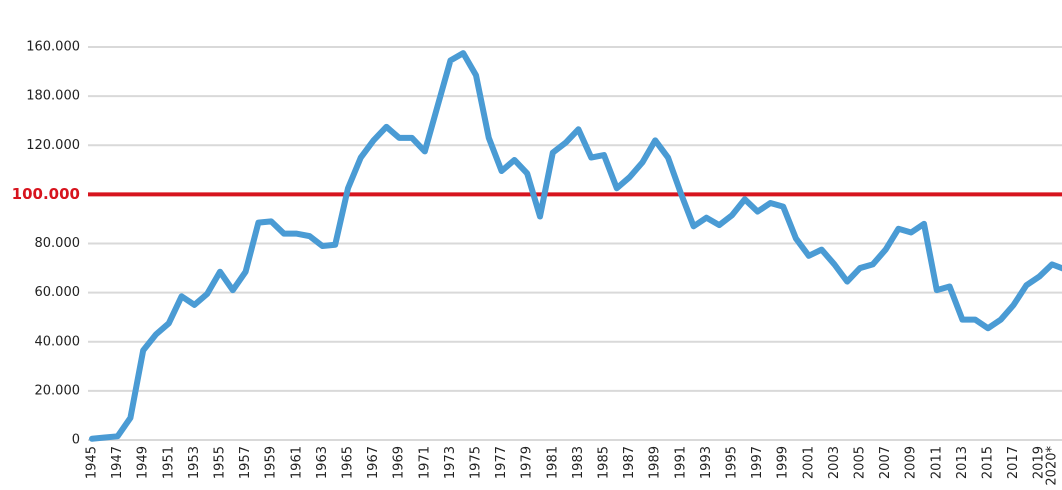  I want to click on x-tick-label: 1977, so click(501, 462).